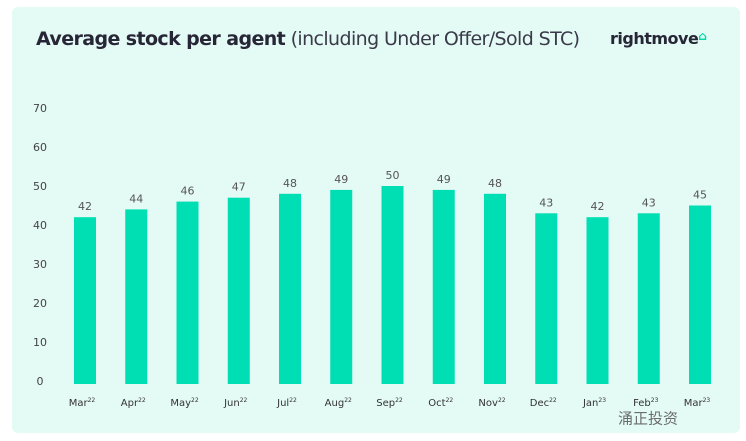 Image resolution: width=746 pixels, height=441 pixels. What do you see at coordinates (594, 403) in the screenshot?
I see `x-tick-label: Jan23` at bounding box center [594, 403].